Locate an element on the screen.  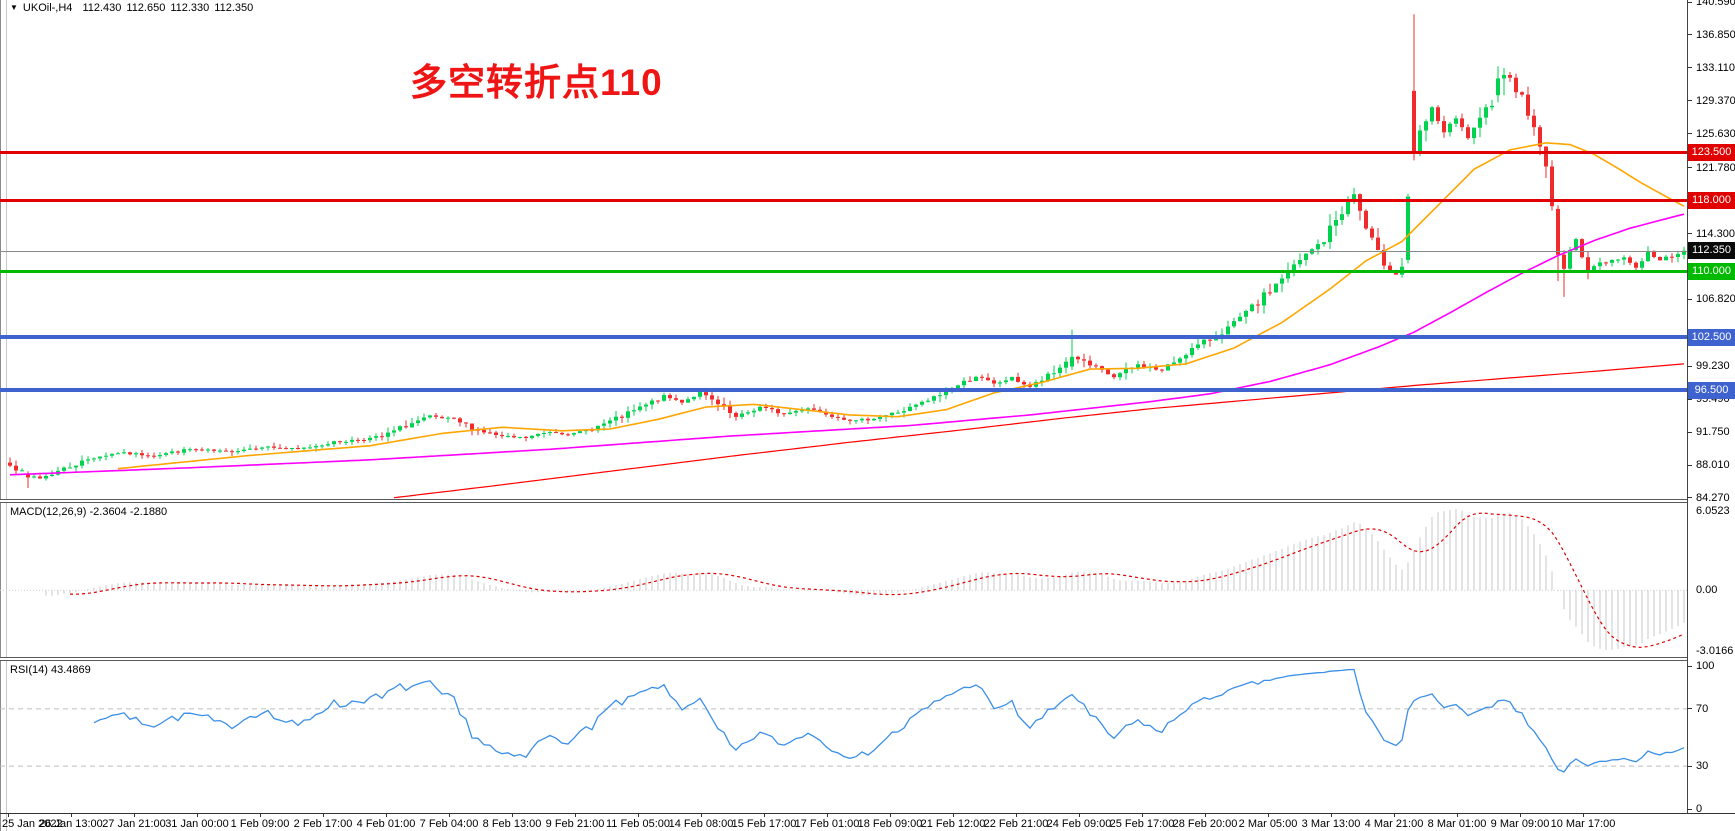
price-tick-label: 84.270 is located at coordinates (1713, 497).